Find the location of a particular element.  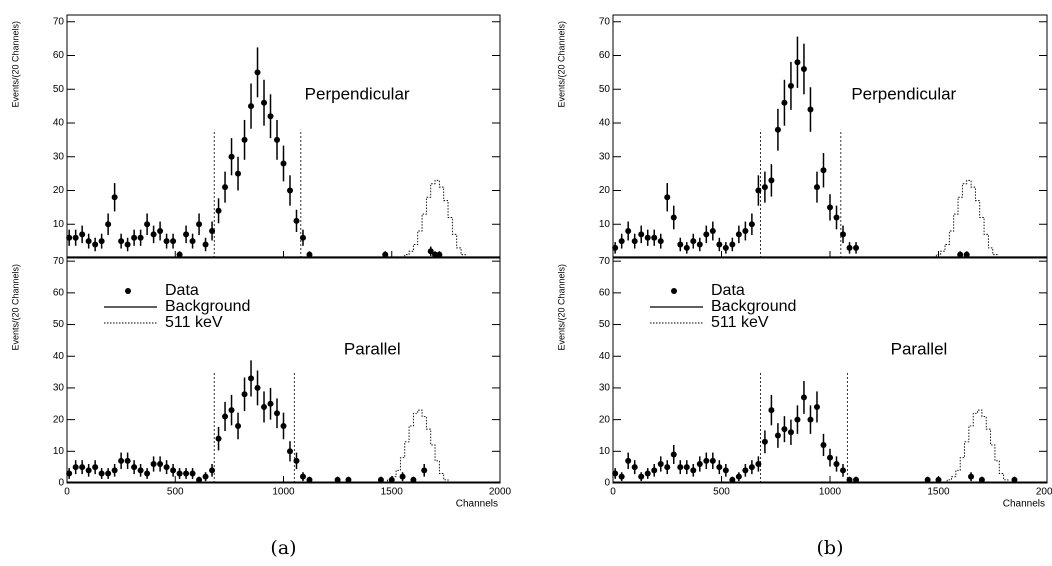

legend-label: Data is located at coordinates (728, 290).